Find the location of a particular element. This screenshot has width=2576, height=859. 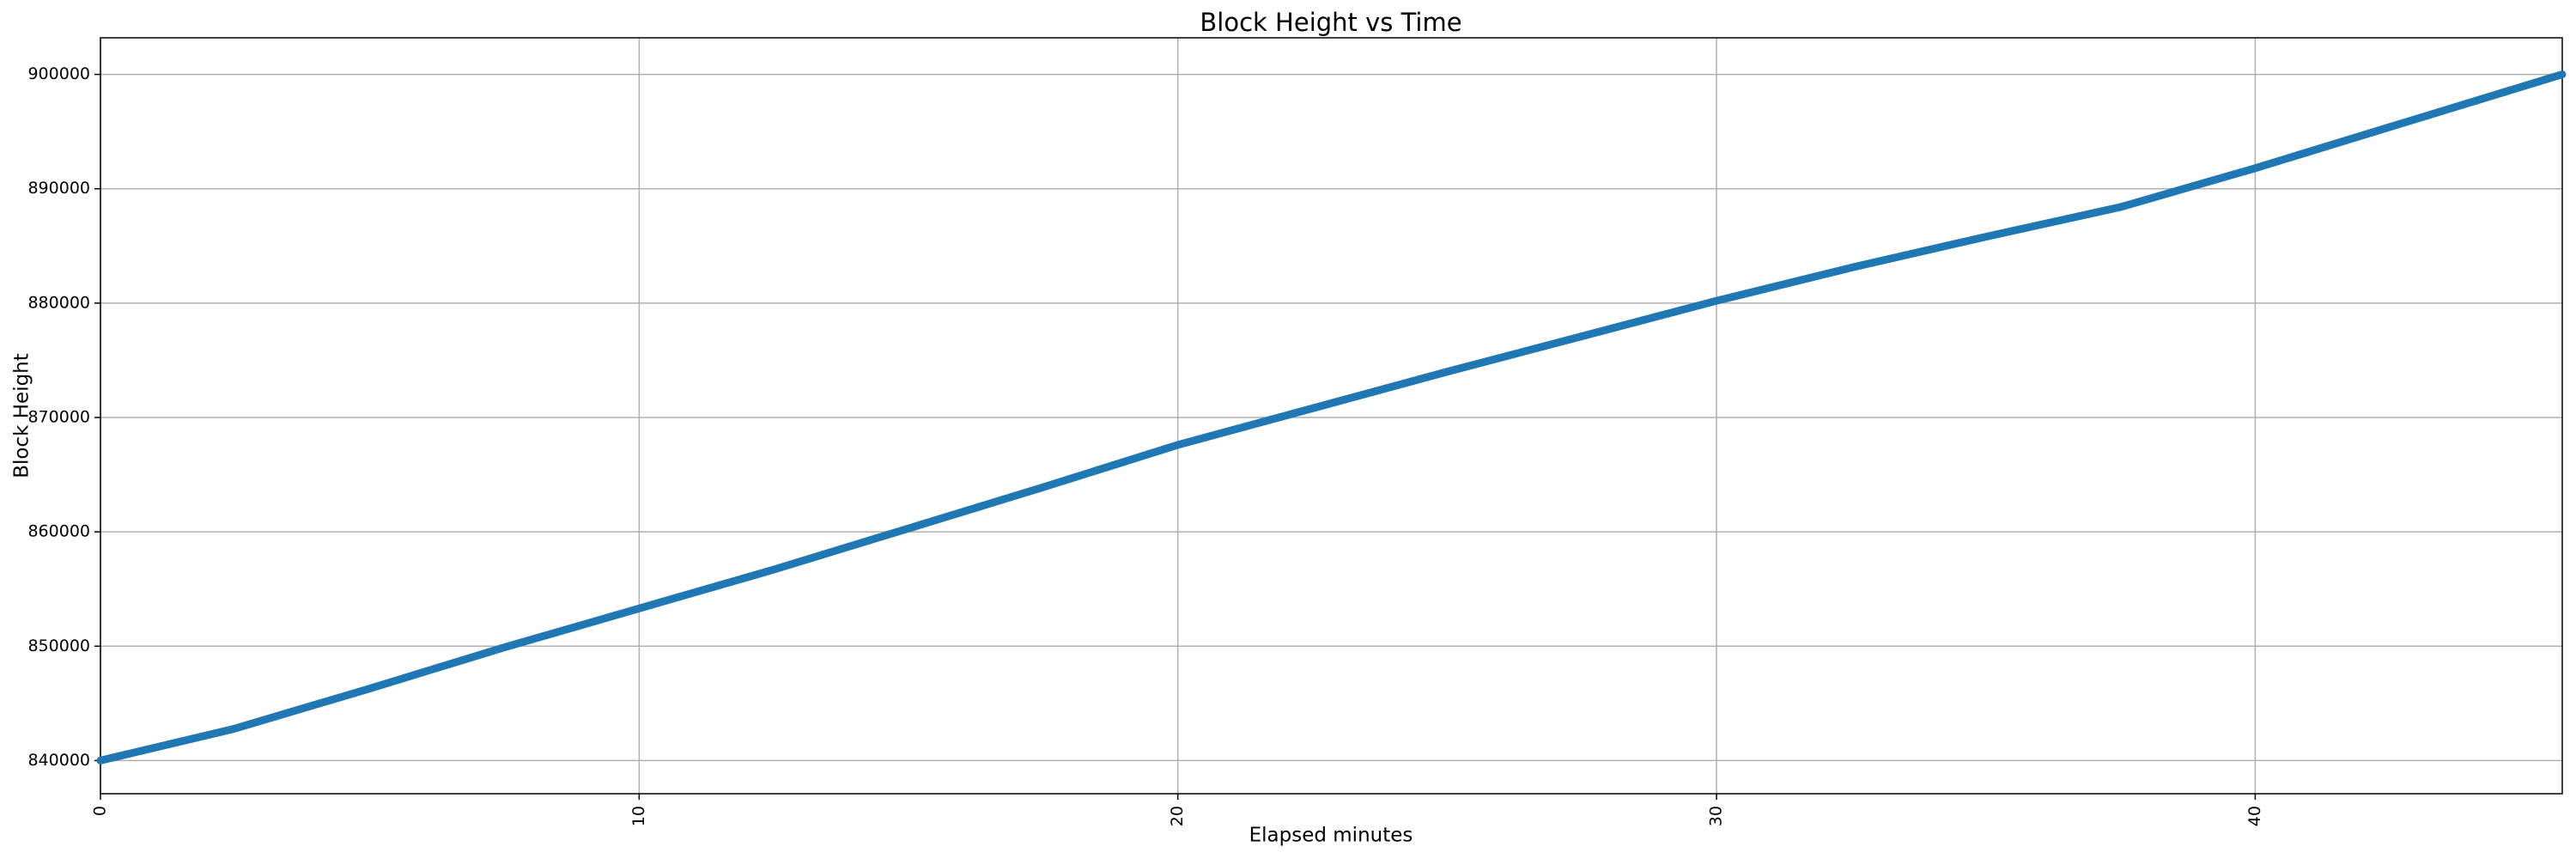

y-tick-label: 900000 is located at coordinates (59, 73).